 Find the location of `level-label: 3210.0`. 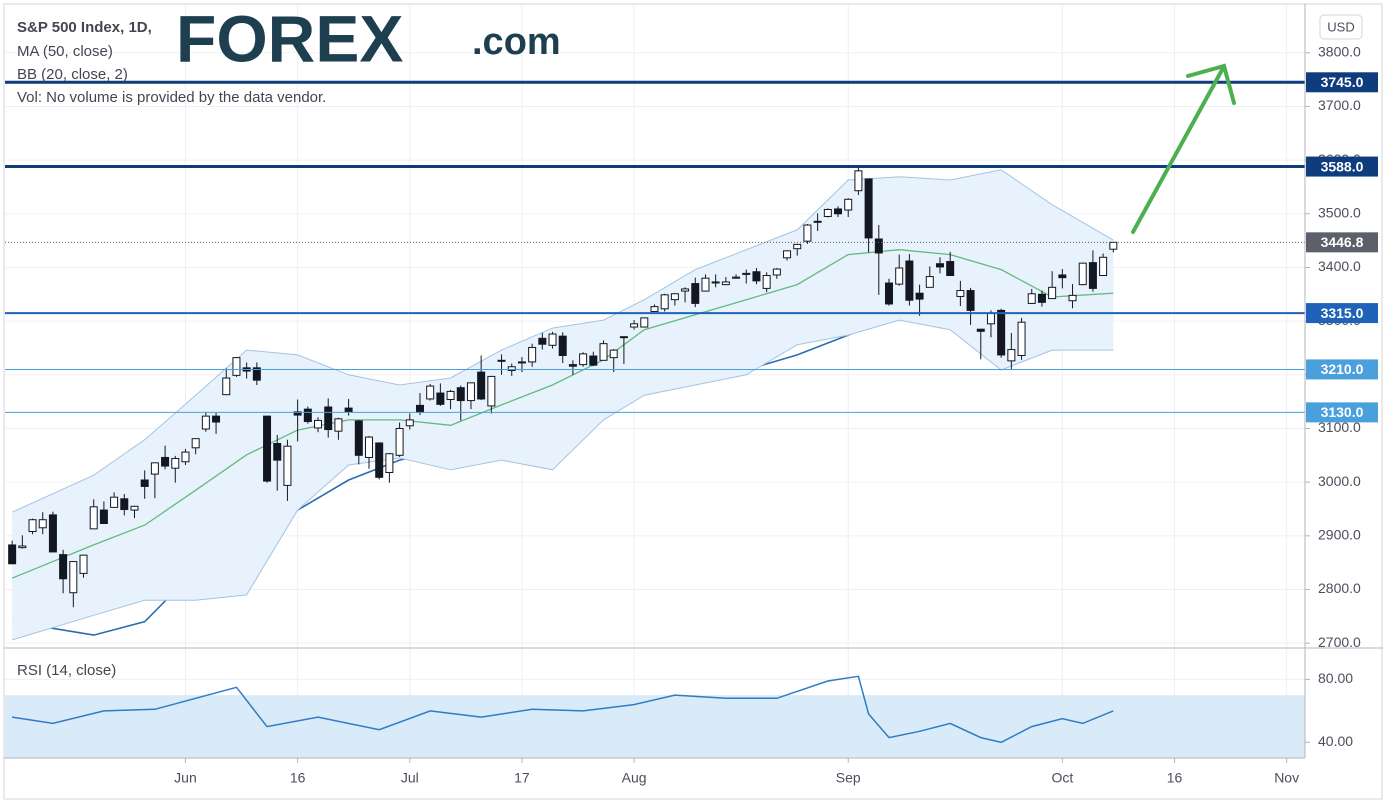

level-label: 3210.0 is located at coordinates (1342, 369).